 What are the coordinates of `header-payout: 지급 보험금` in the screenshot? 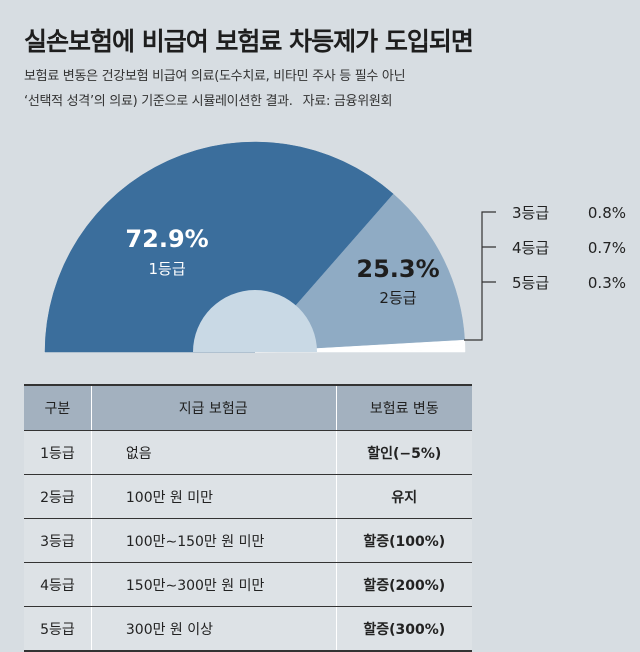 It's located at (214, 407).